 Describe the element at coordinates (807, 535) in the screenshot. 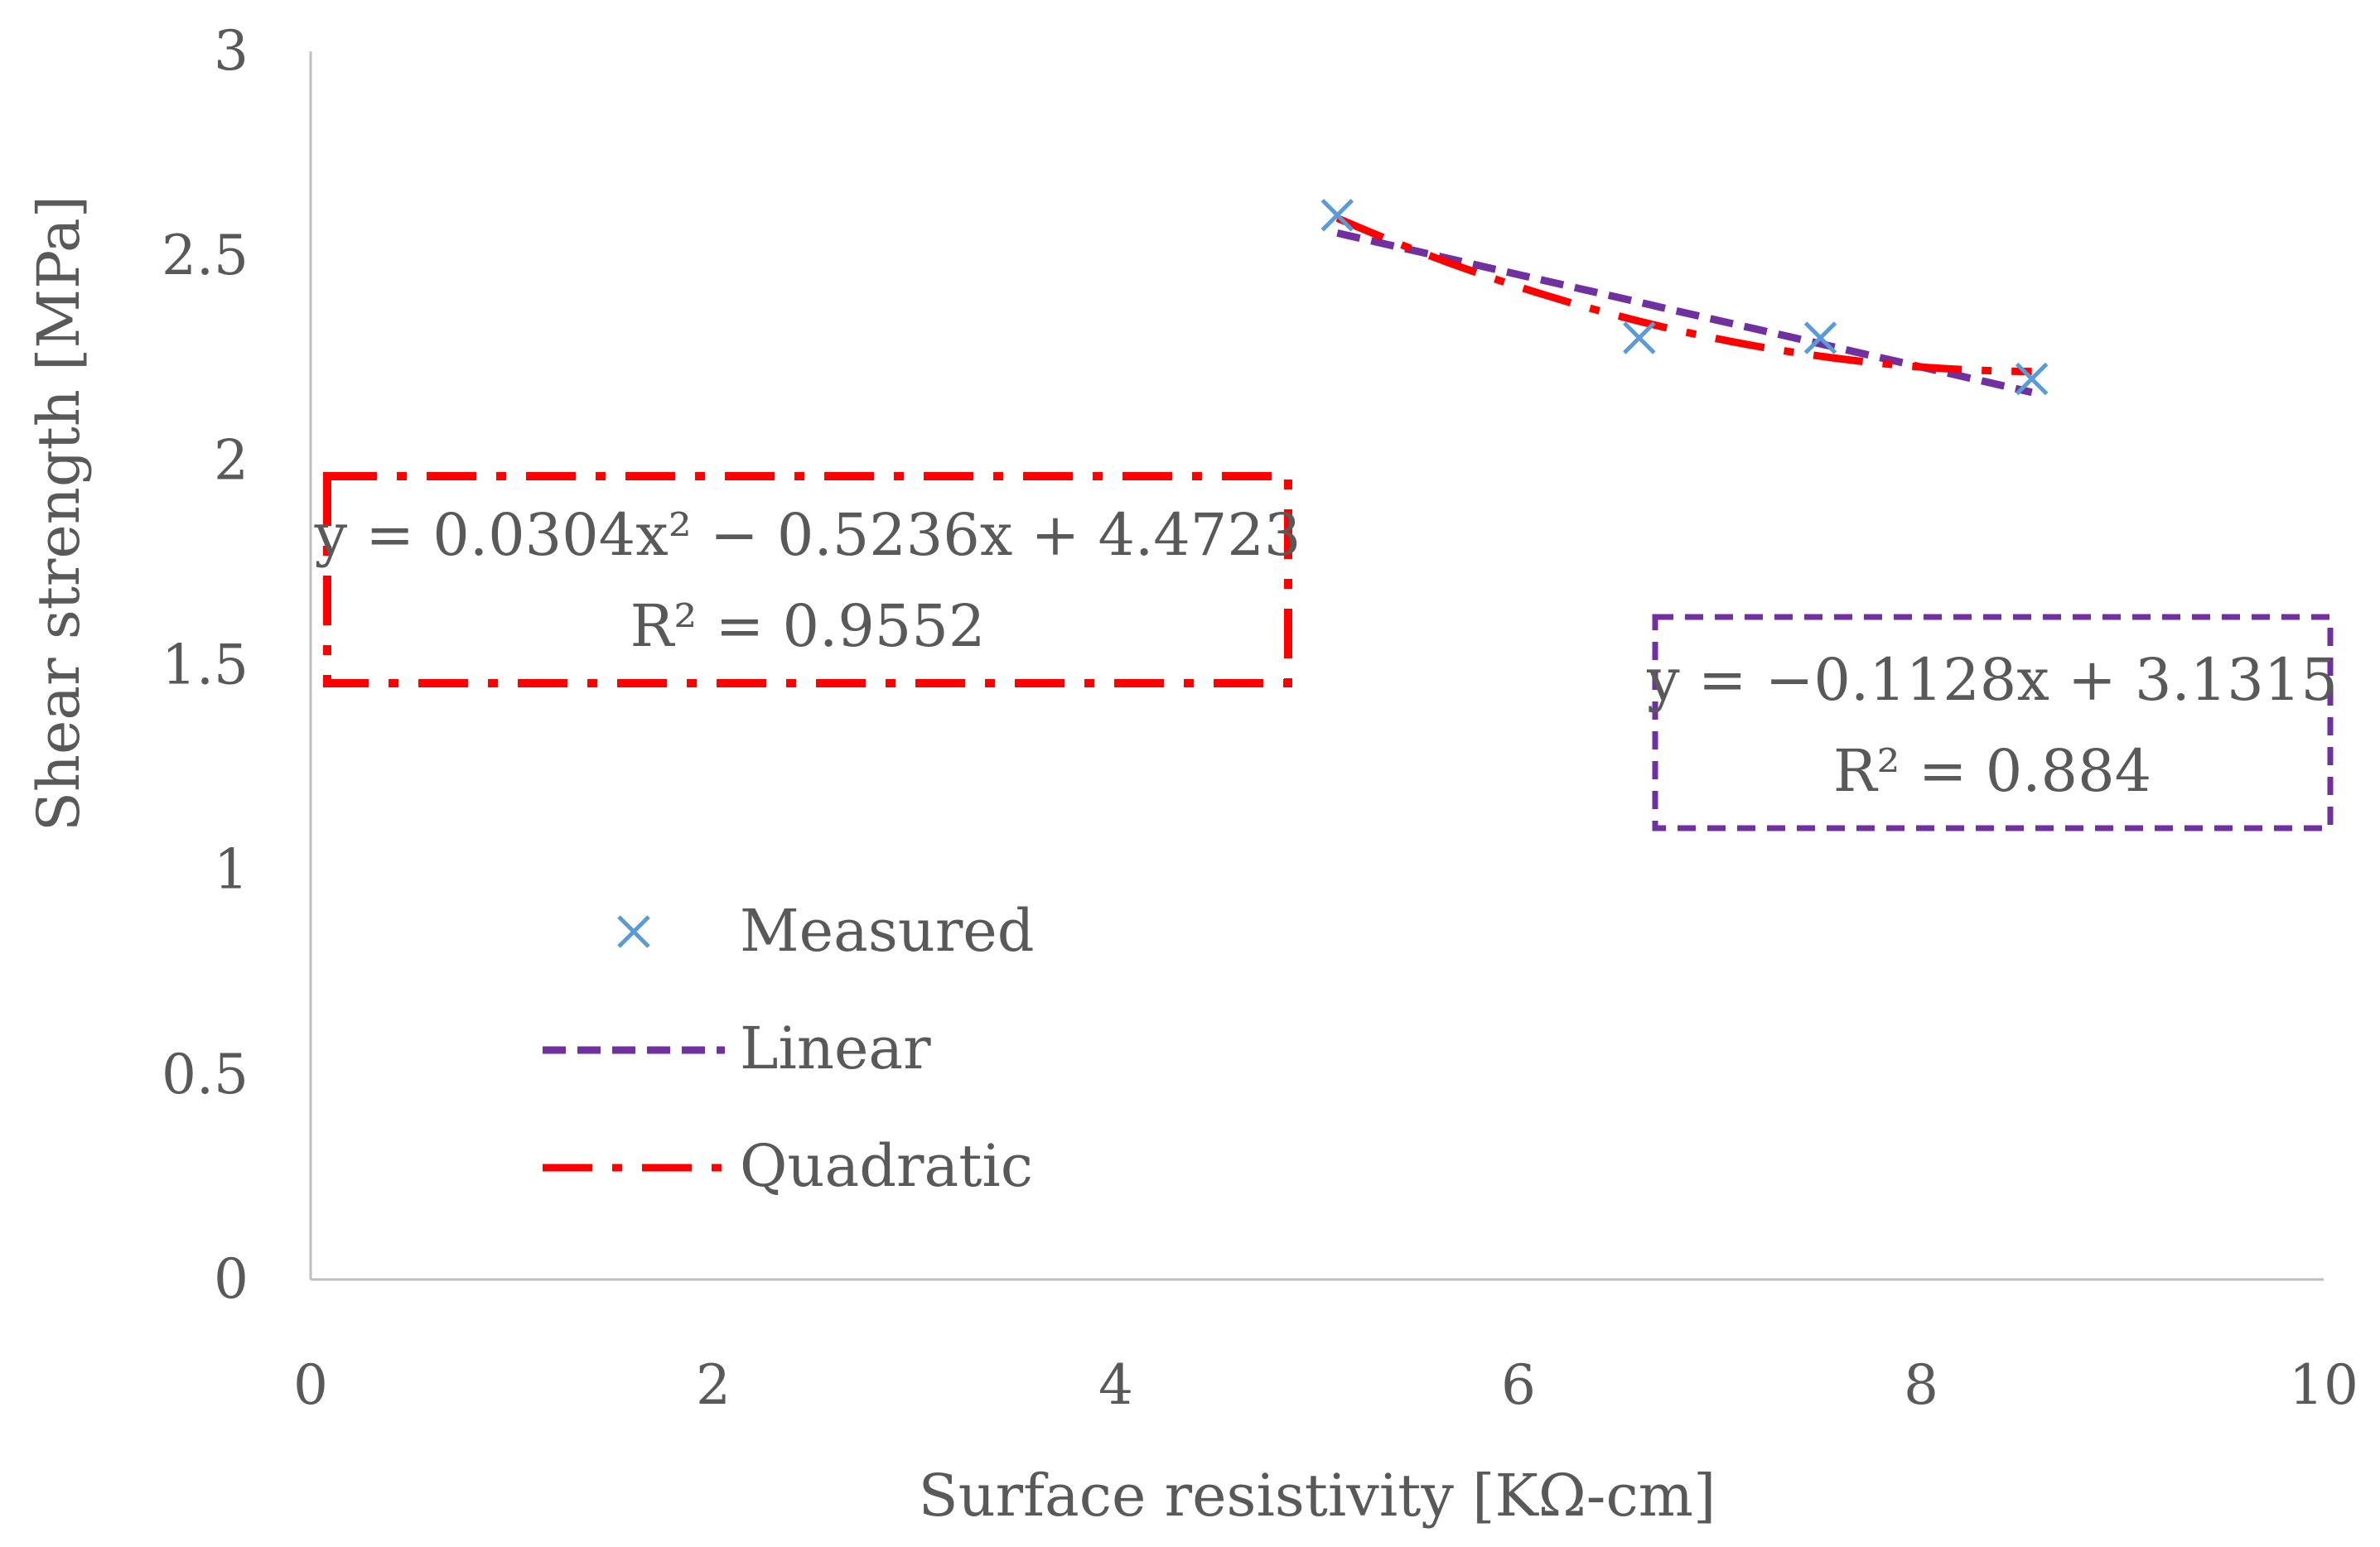

I see `quadratic-equation: y = 0.0304x² − 0.5236x + 4.4723` at that location.